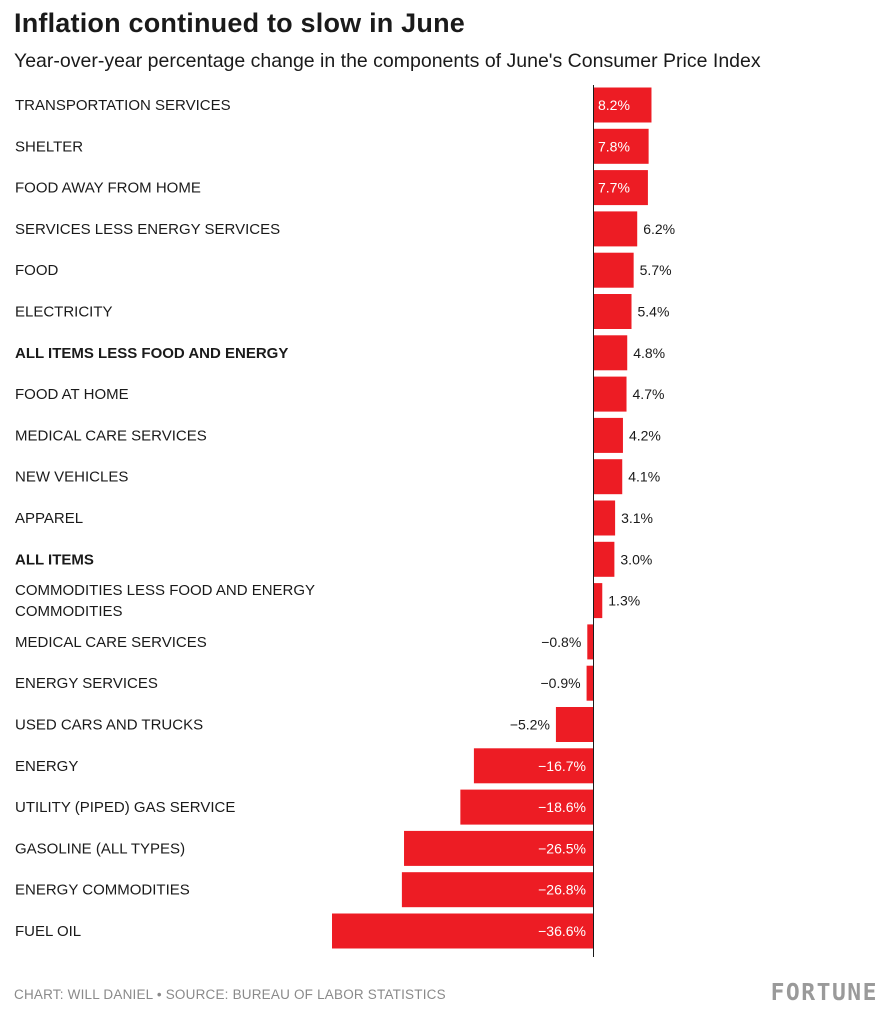 The image size is (892, 1023). Describe the element at coordinates (239, 23) in the screenshot. I see `chart-title: Inflation continued to slow in June` at that location.